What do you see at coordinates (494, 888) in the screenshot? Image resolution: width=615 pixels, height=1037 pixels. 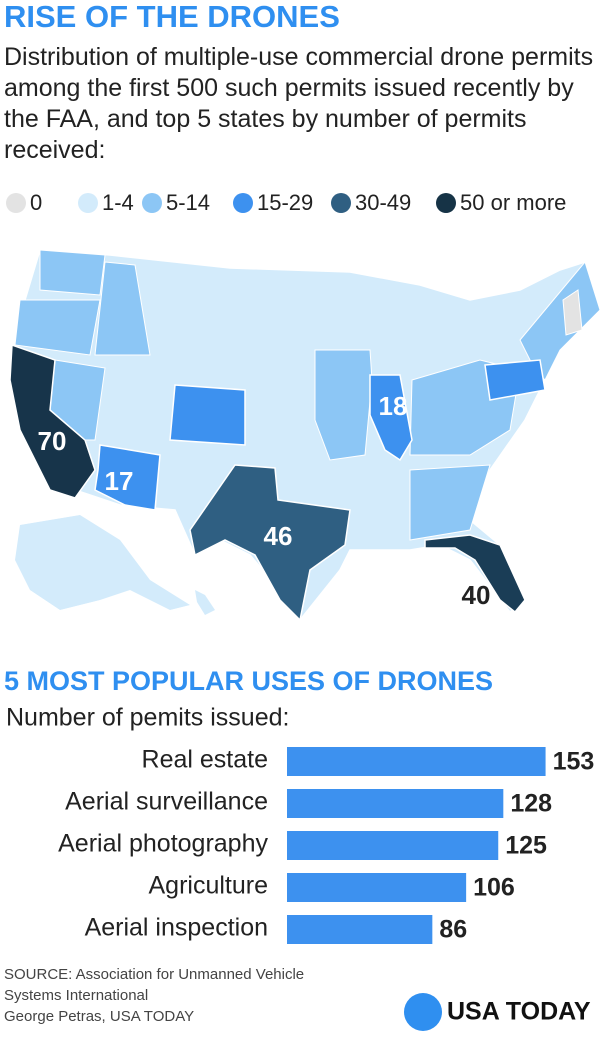 I see `value-label: 106` at bounding box center [494, 888].